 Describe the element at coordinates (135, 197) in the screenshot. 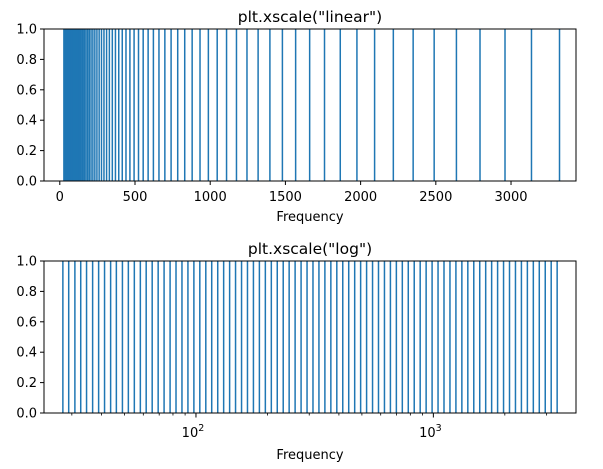

I see `x-tick-label: 500` at that location.